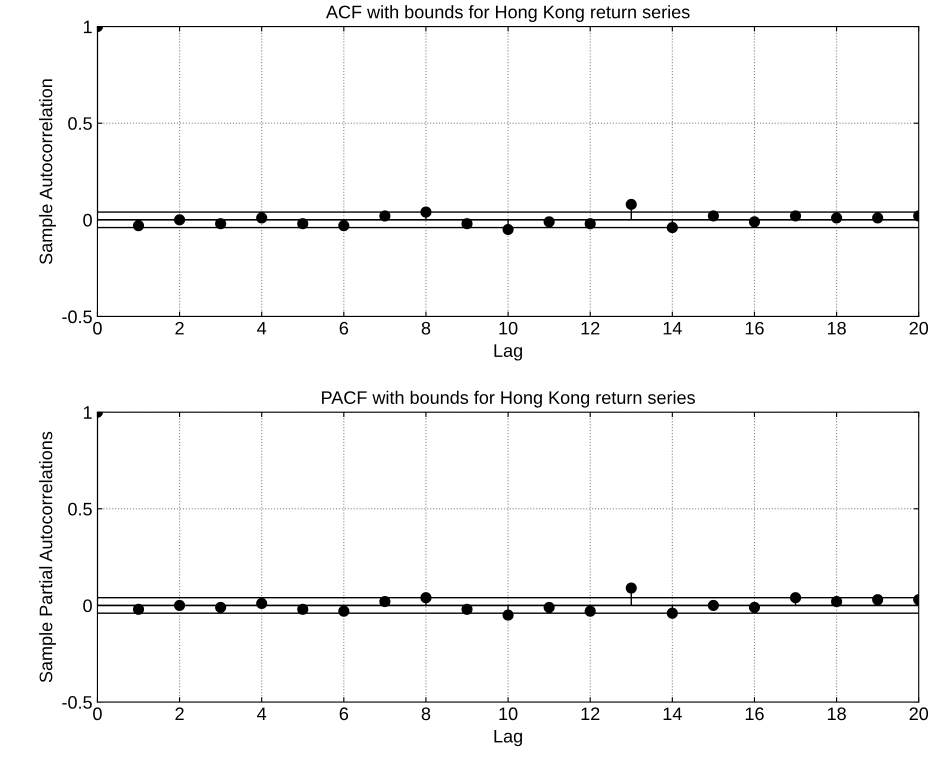  I want to click on y-axis-title: Sample Partial Autocorrelations, so click(47, 557).